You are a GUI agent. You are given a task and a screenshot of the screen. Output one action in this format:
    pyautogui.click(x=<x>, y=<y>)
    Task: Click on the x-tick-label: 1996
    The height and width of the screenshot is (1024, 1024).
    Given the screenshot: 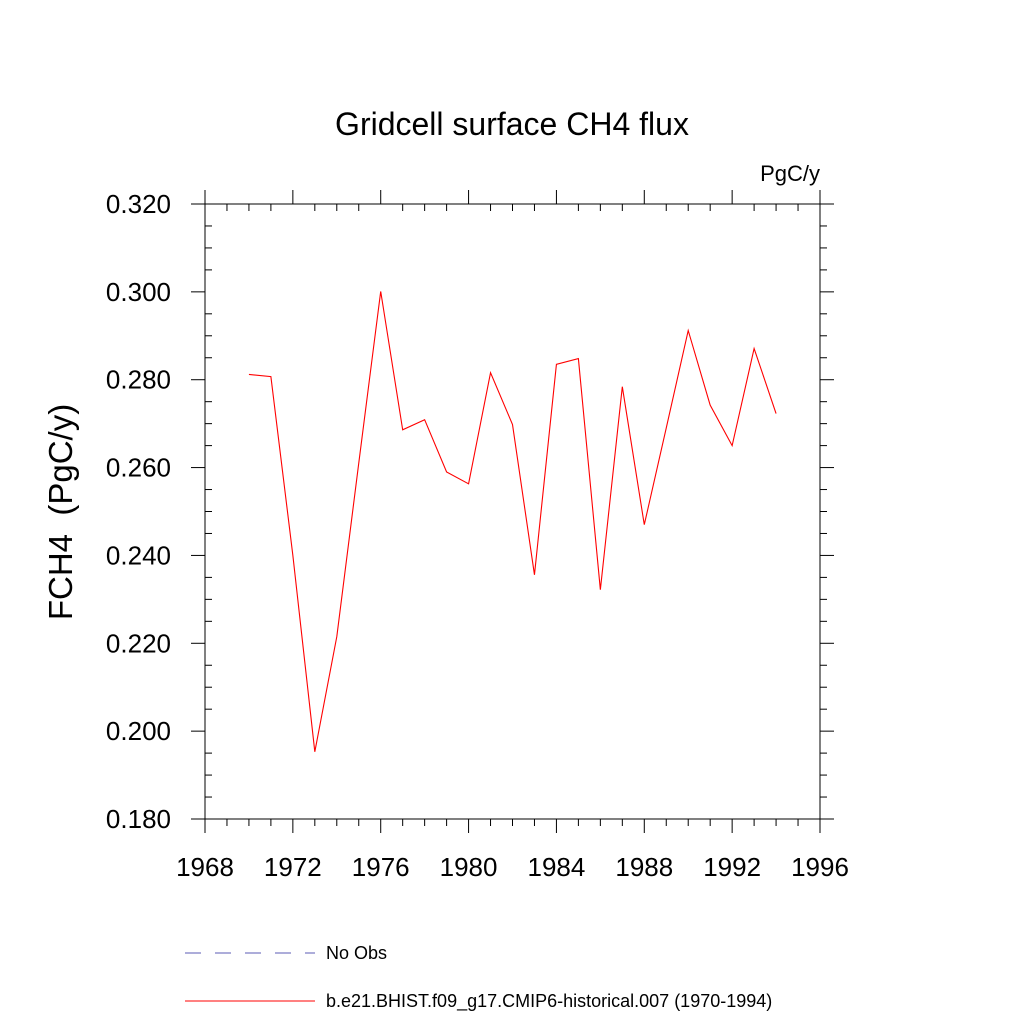 What is the action you would take?
    pyautogui.click(x=820, y=867)
    